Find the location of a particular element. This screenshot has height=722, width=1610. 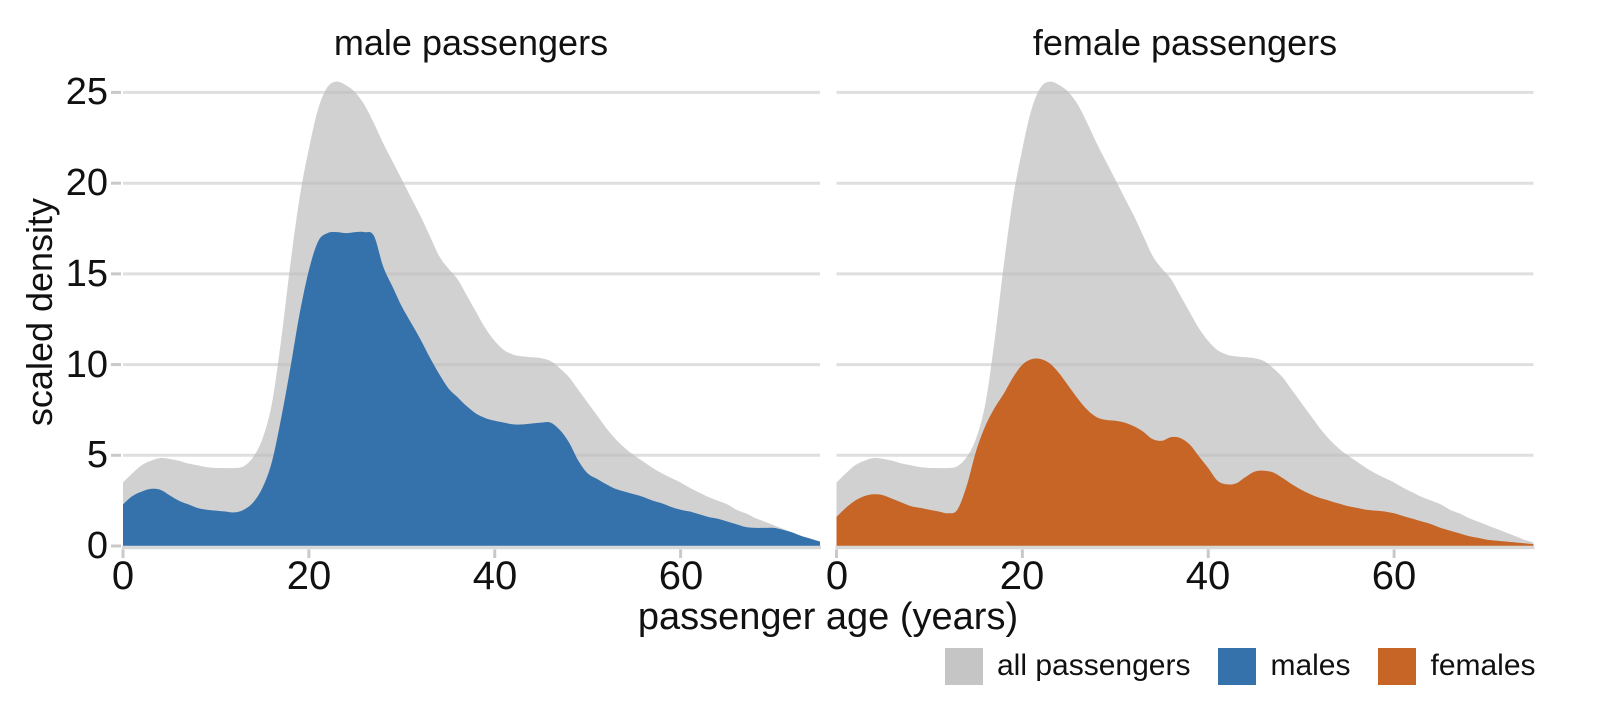

legend-label-males: males is located at coordinates (1310, 665).